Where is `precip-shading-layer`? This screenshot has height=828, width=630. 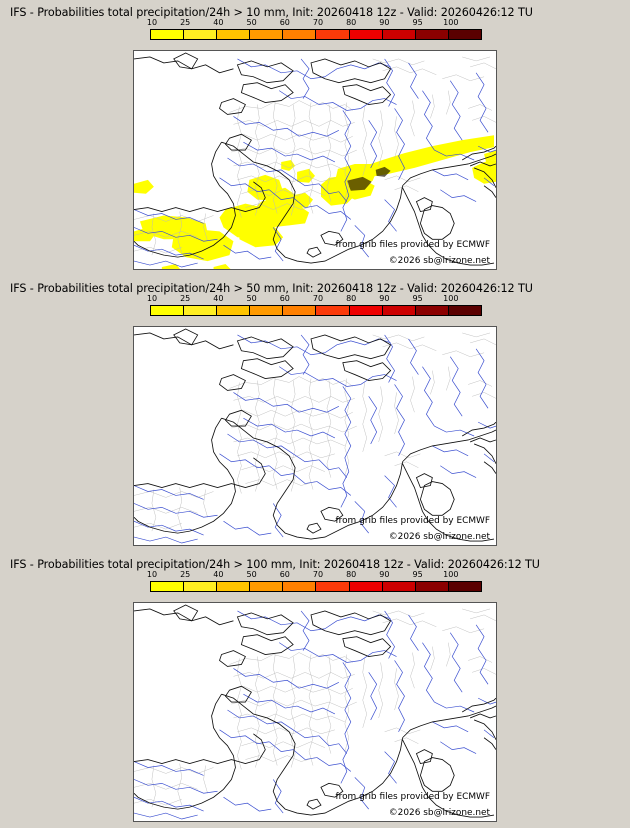 precip-shading-layer is located at coordinates (315, 202).